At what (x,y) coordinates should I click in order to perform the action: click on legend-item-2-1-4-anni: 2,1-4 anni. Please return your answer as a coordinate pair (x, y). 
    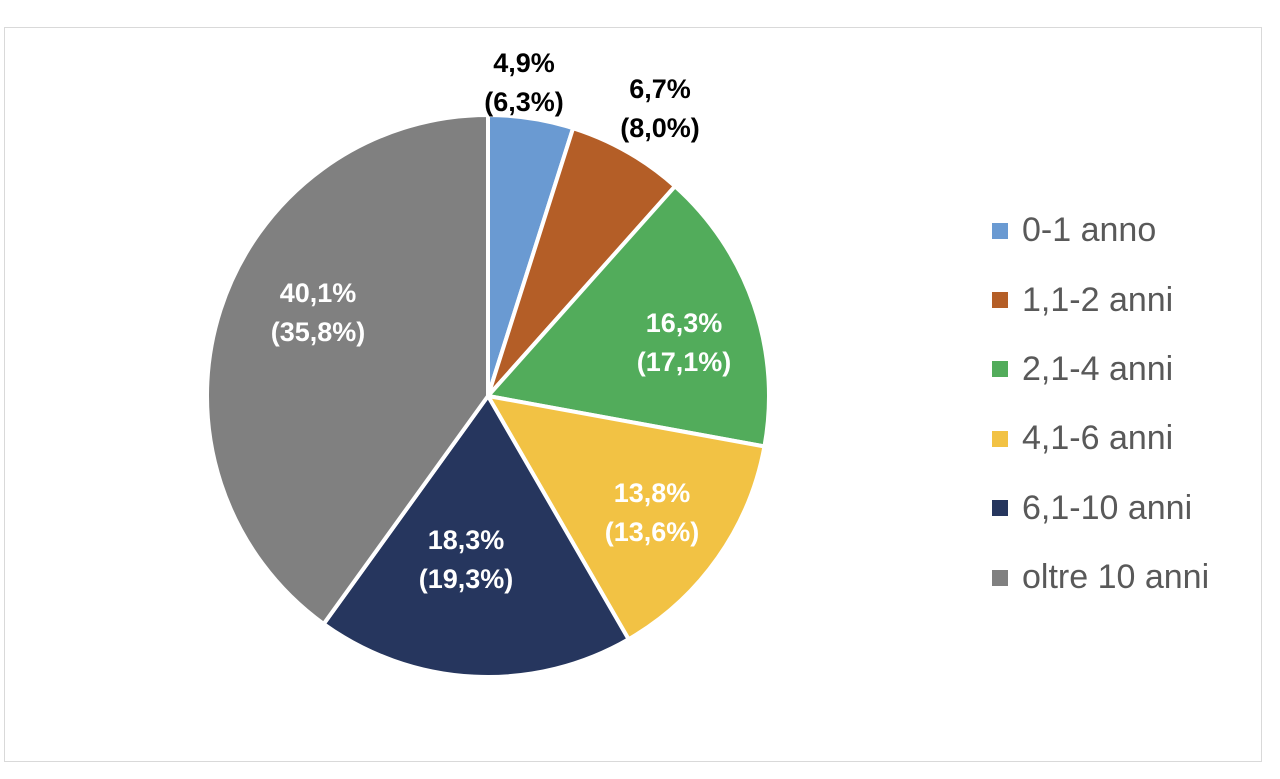
    Looking at the image, I should click on (1100, 369).